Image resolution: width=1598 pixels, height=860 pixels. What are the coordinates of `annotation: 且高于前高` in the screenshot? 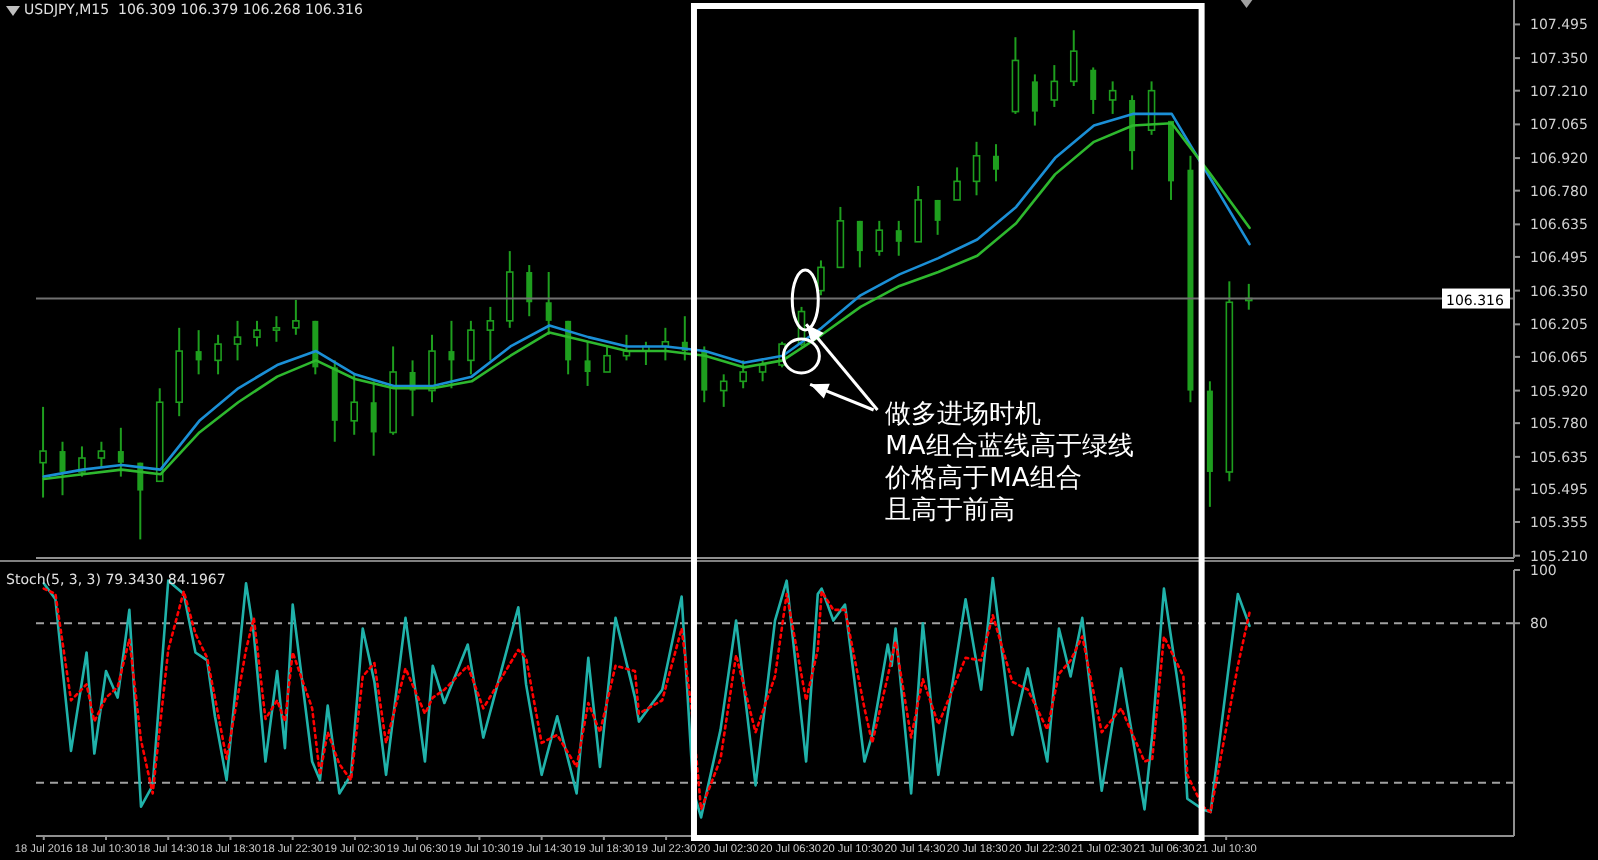 It's located at (951, 512).